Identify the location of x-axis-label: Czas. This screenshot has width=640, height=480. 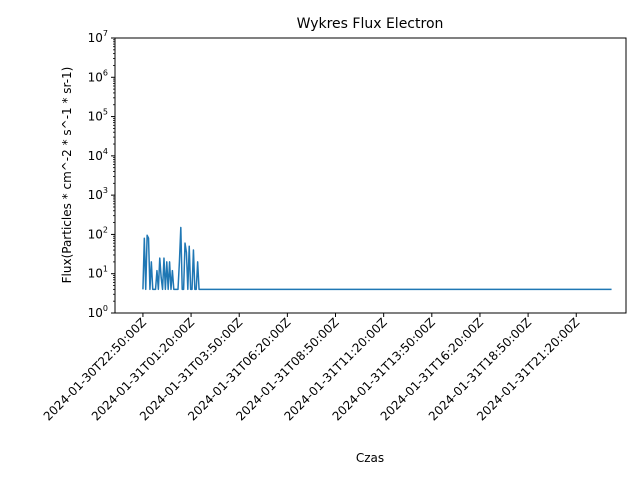
(370, 458).